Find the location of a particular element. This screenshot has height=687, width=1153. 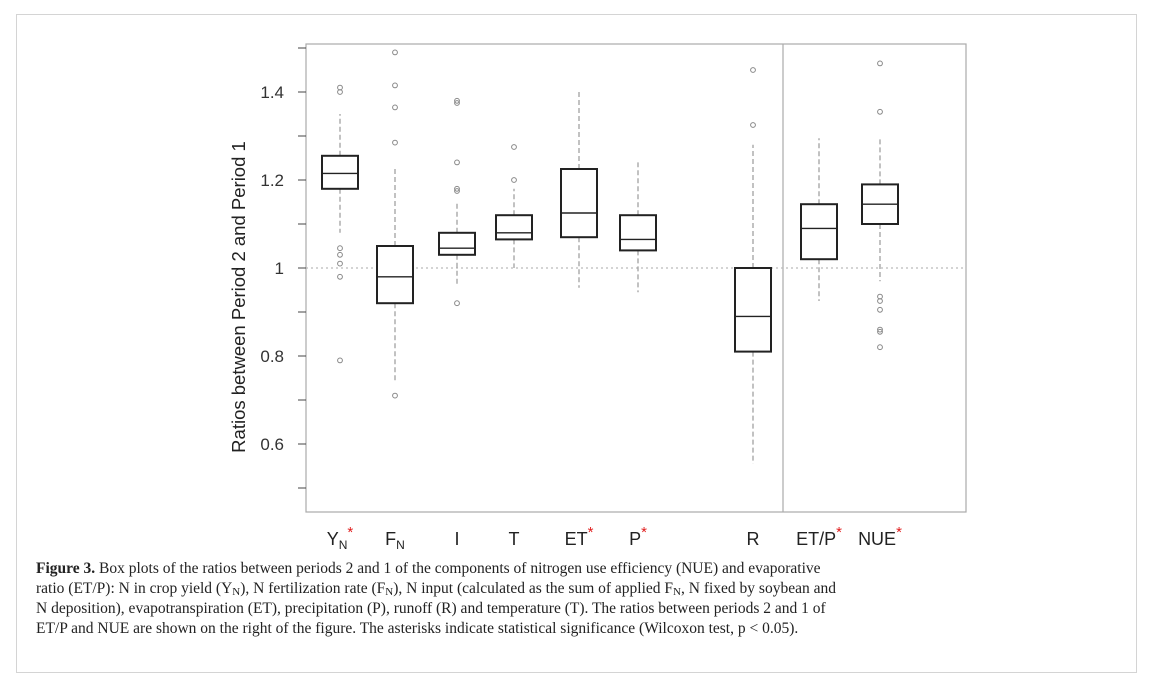

x-label-p: P* is located at coordinates (638, 536).